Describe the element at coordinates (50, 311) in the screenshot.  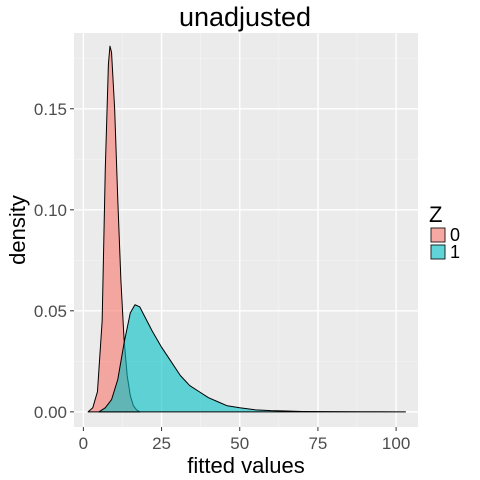
I see `y-tick-label: 0.05` at that location.